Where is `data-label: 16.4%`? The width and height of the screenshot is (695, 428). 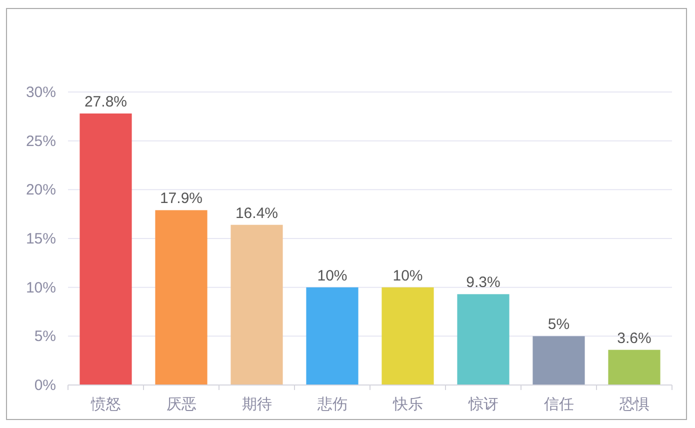
data-label: 16.4% is located at coordinates (256, 213).